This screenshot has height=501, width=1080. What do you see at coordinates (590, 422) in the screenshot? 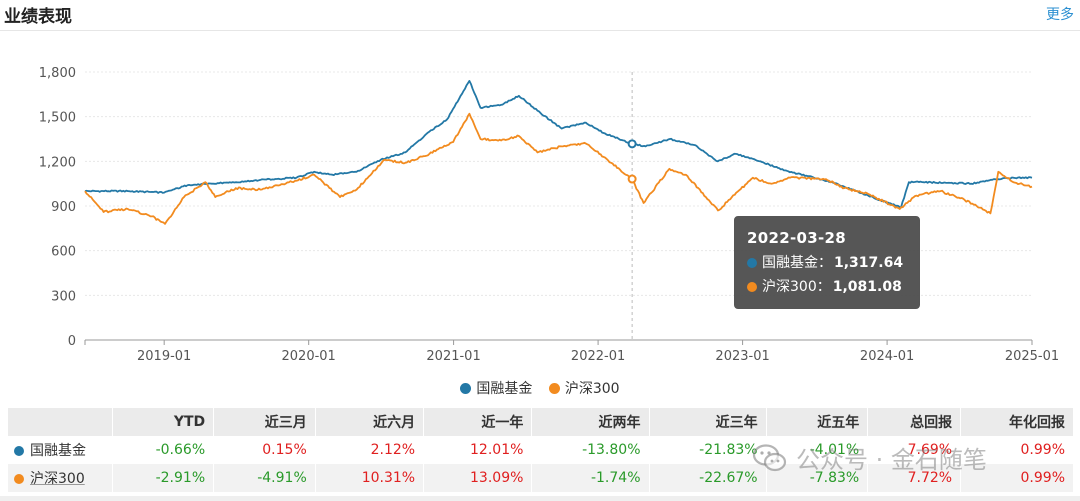
I see `table-header-cell: 近两年` at bounding box center [590, 422].